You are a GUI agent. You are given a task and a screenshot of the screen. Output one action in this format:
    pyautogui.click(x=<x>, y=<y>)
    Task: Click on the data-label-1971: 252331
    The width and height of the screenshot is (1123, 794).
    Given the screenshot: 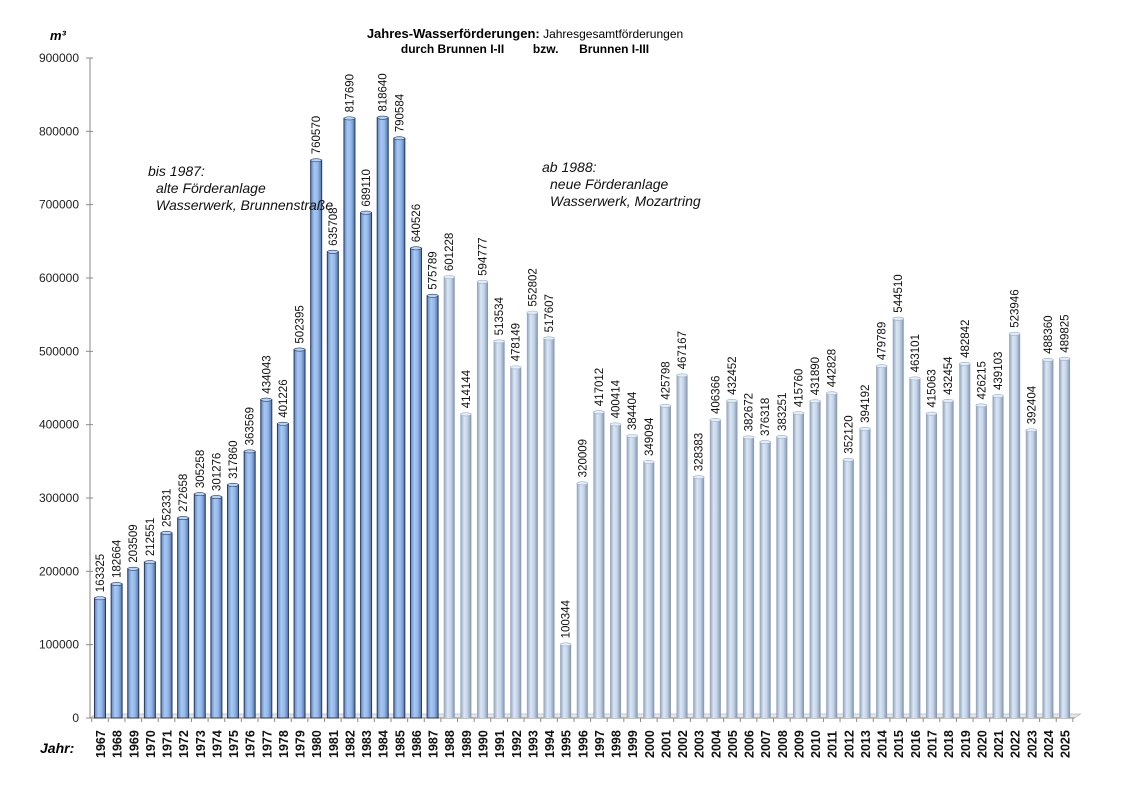 What is the action you would take?
    pyautogui.click(x=168, y=508)
    